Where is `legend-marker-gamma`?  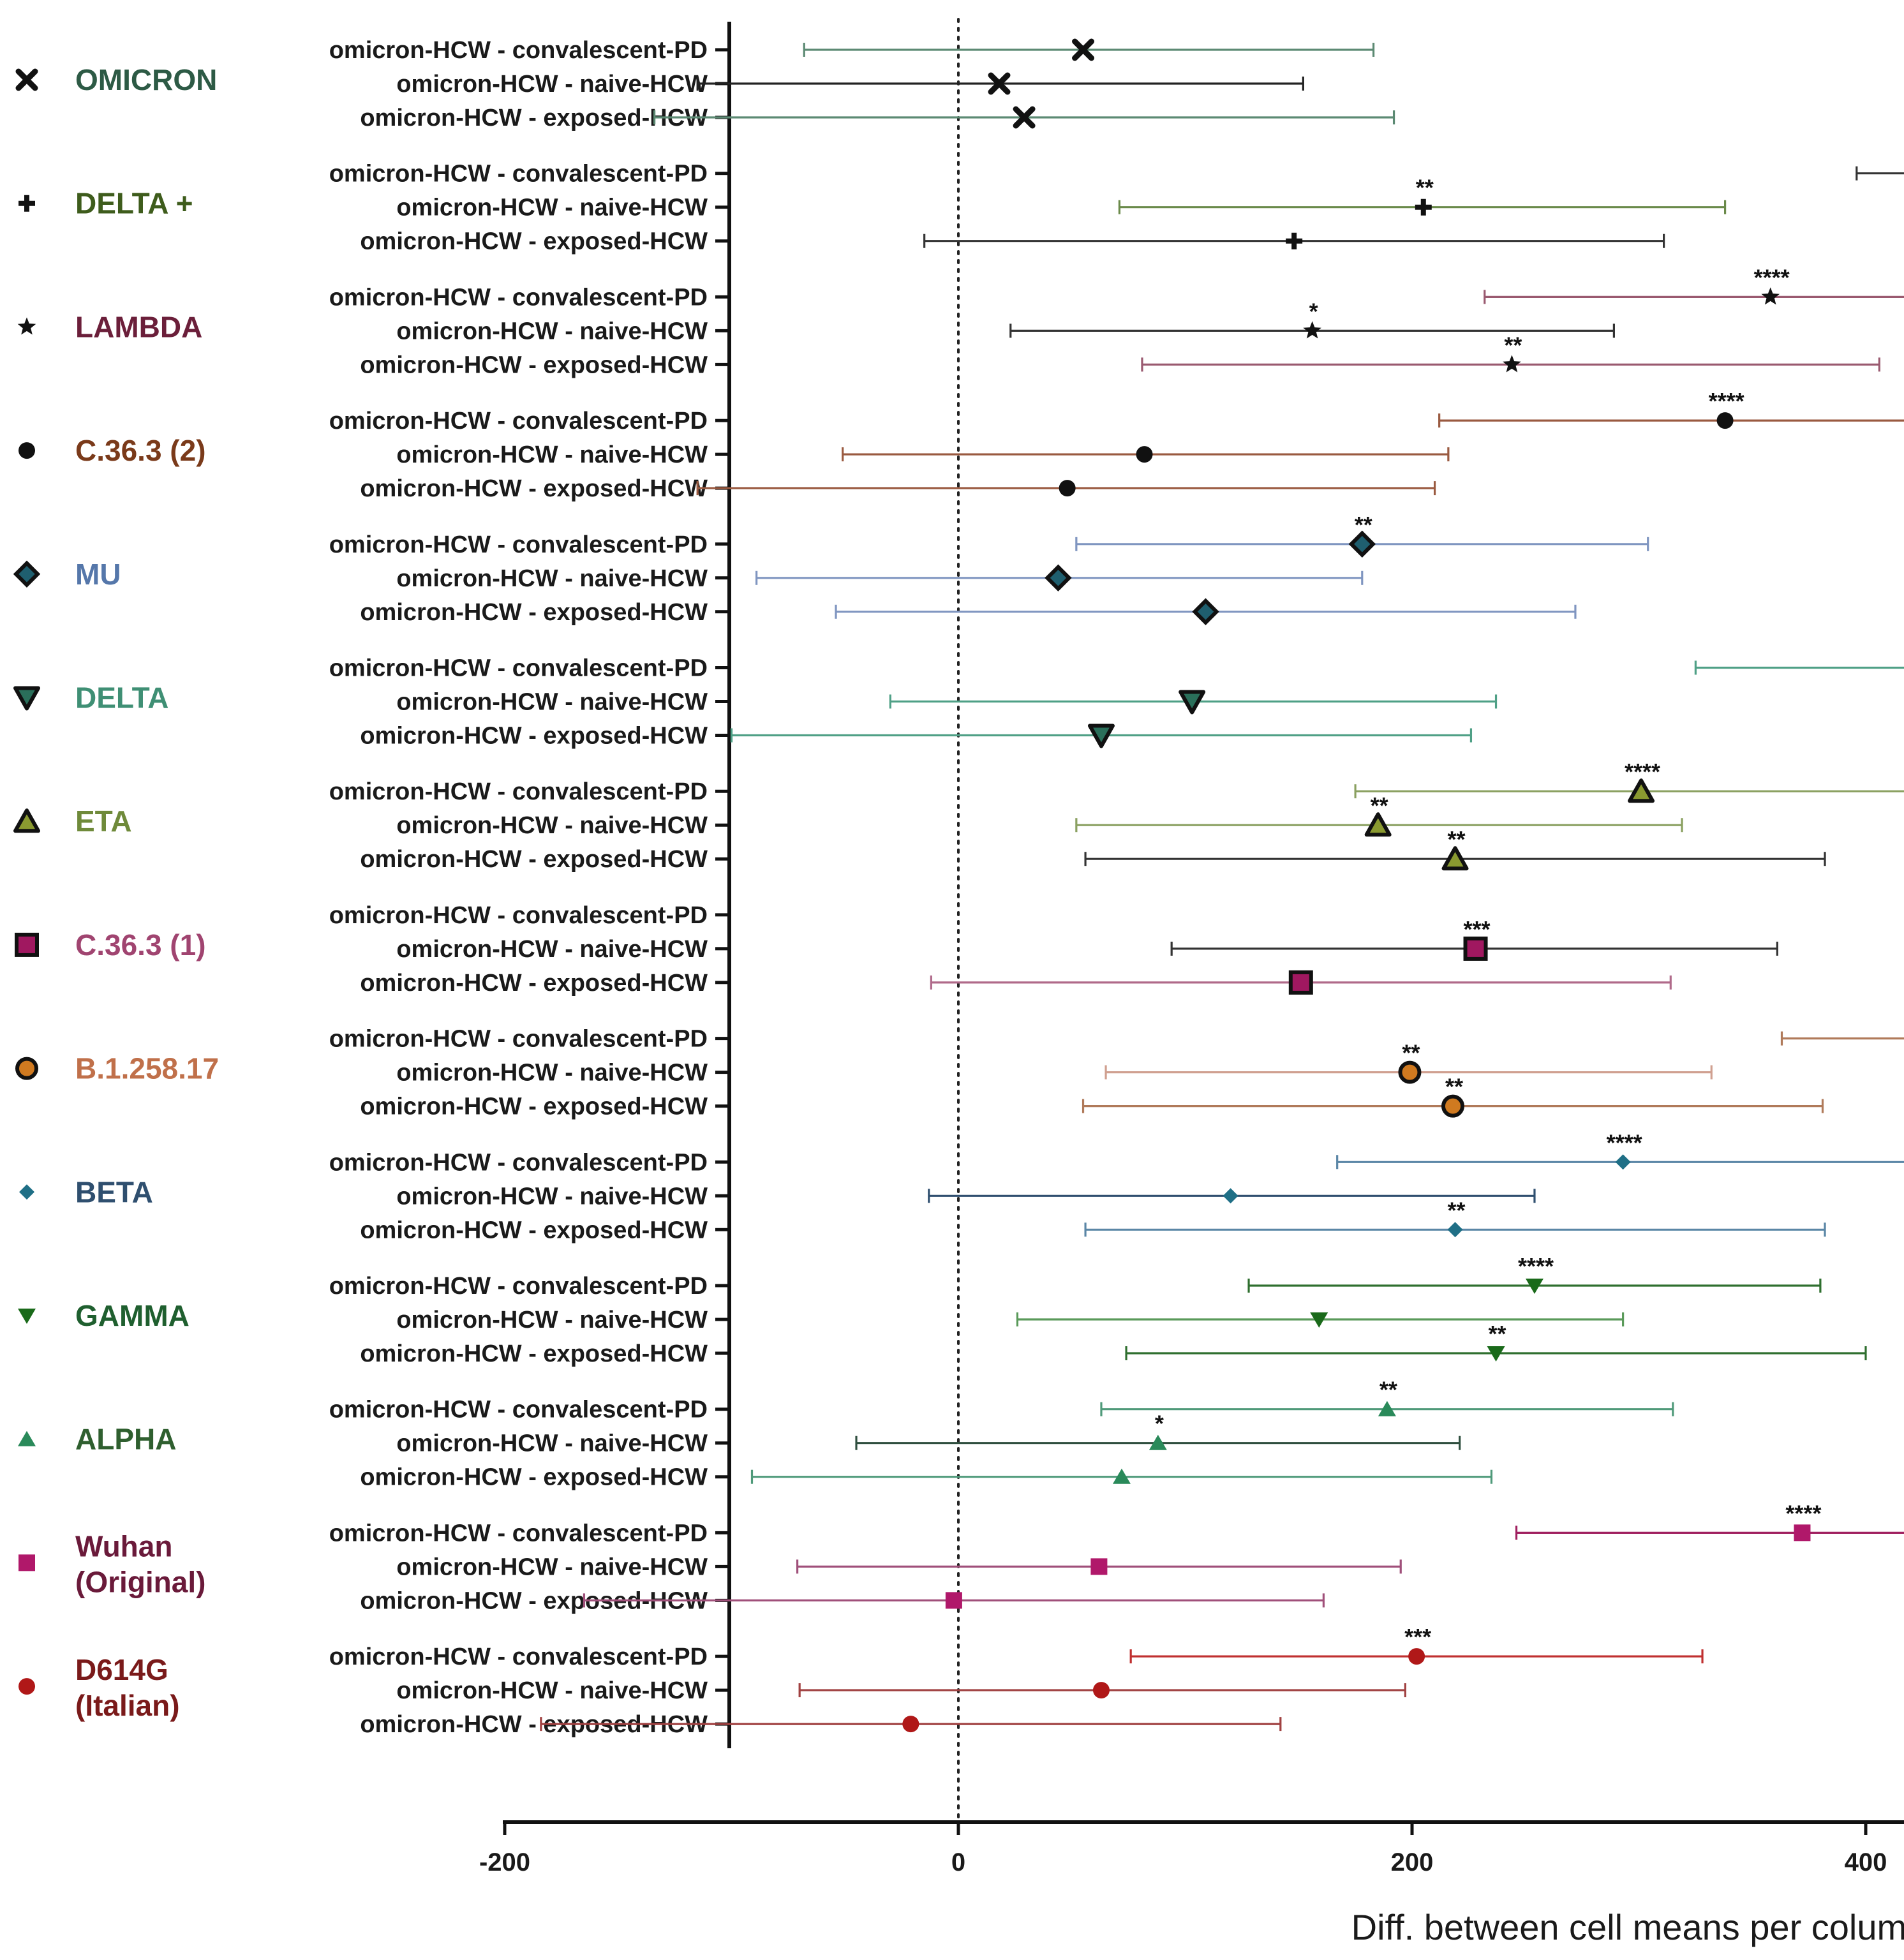 legend-marker-gamma is located at coordinates (27, 1316).